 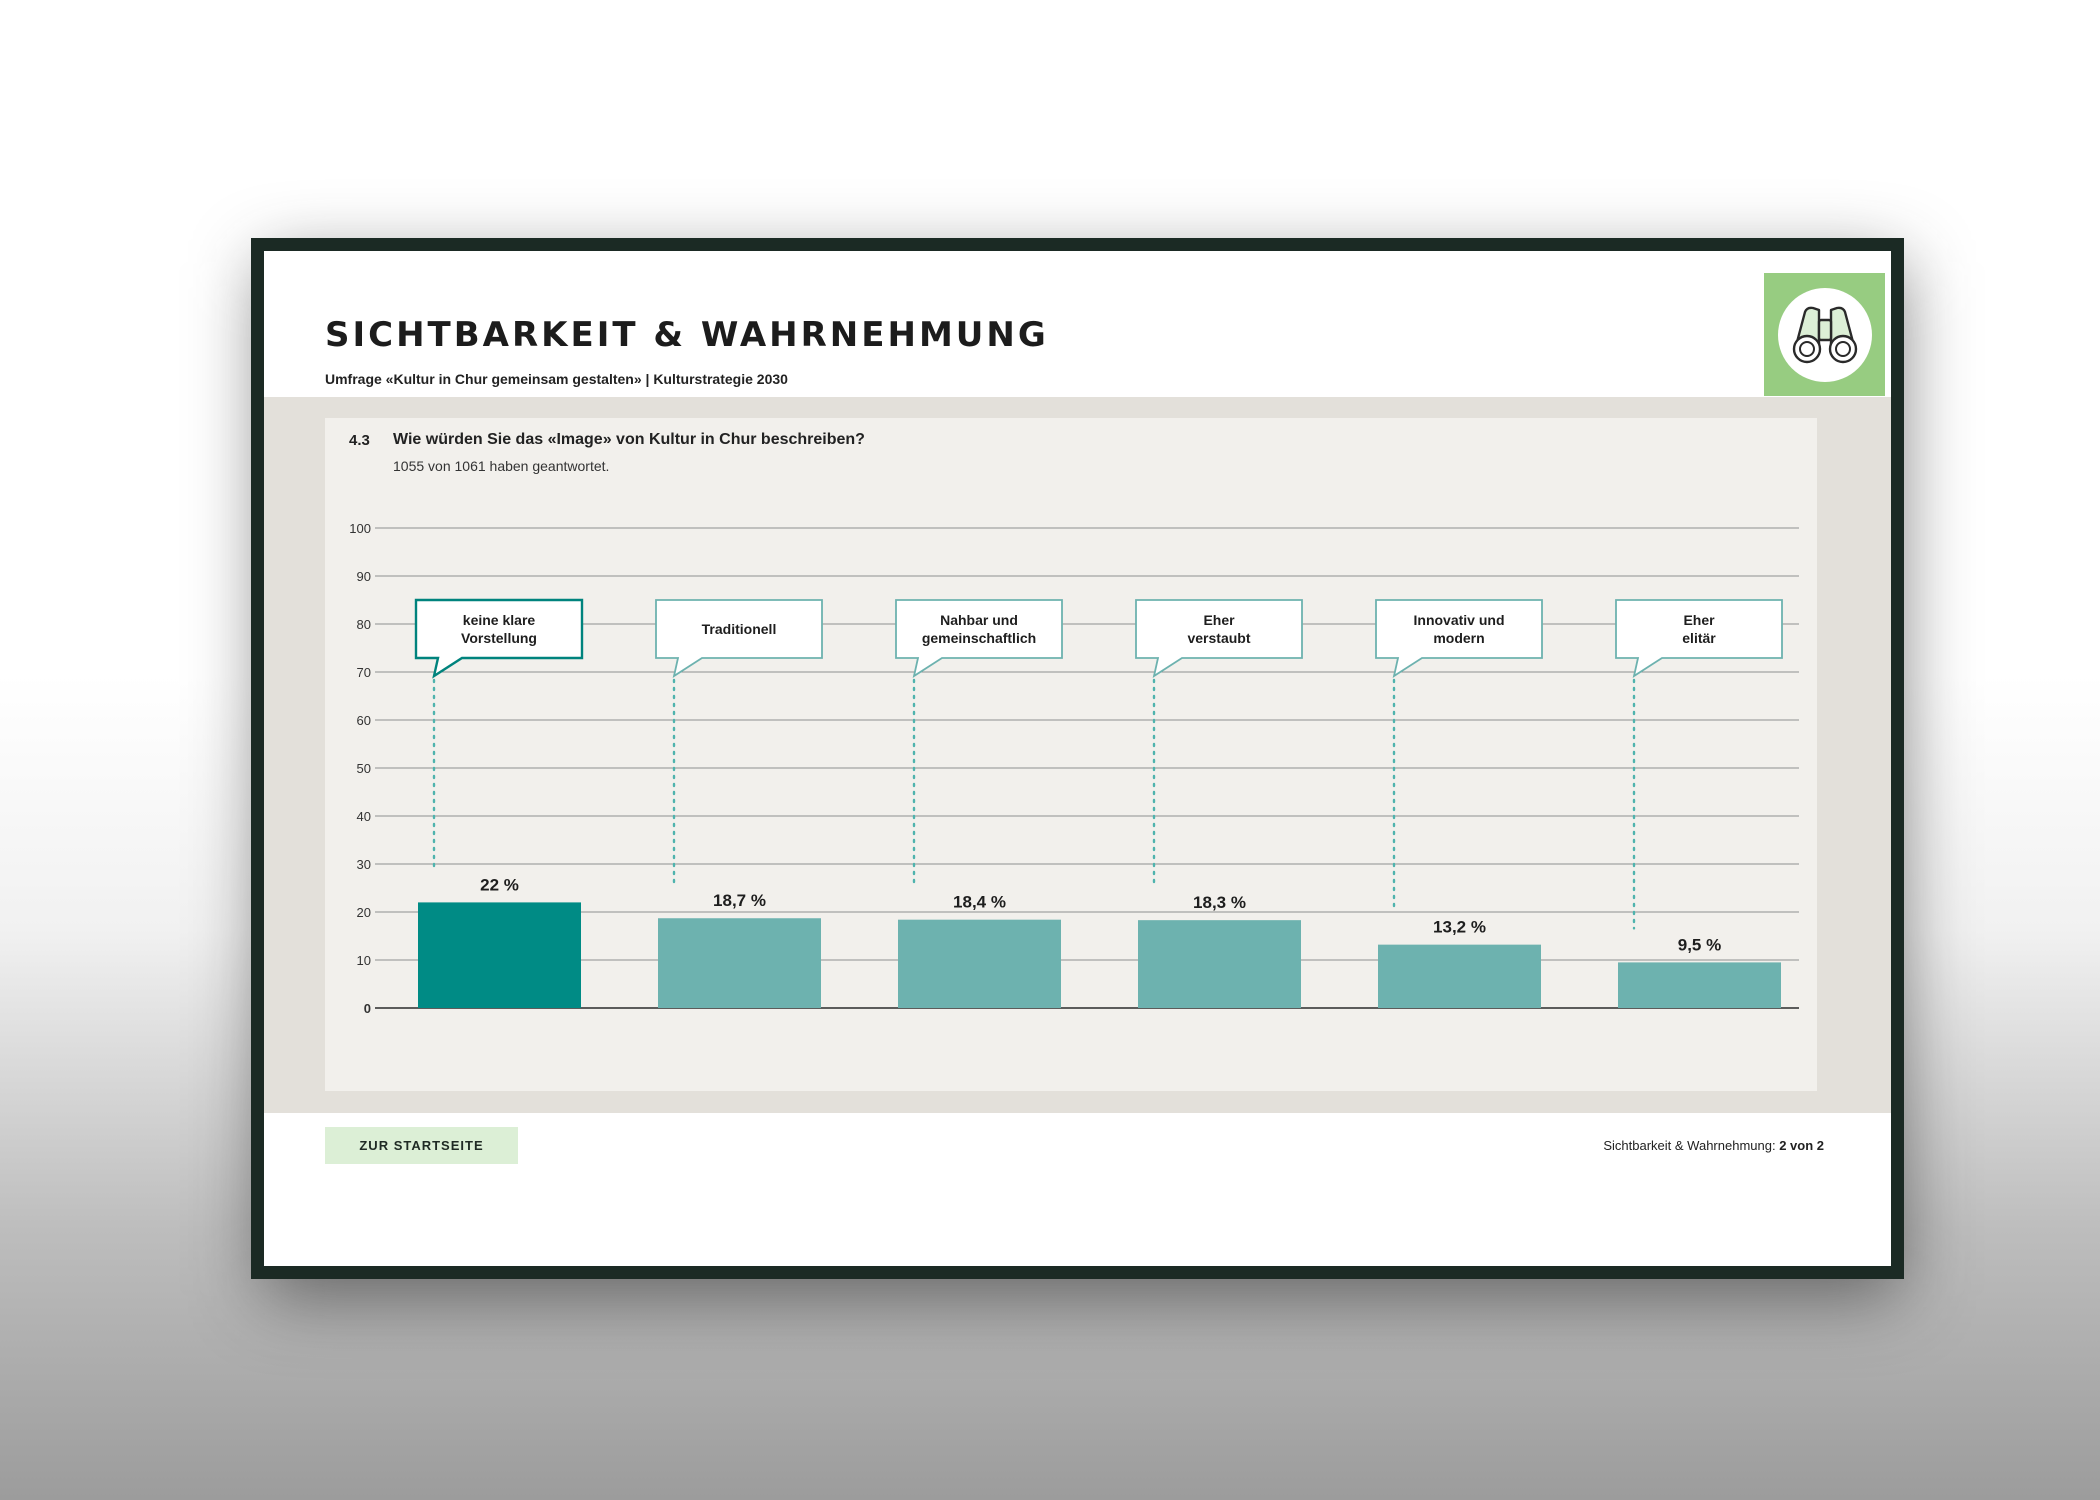 I want to click on badge-circle, so click(x=1824, y=334).